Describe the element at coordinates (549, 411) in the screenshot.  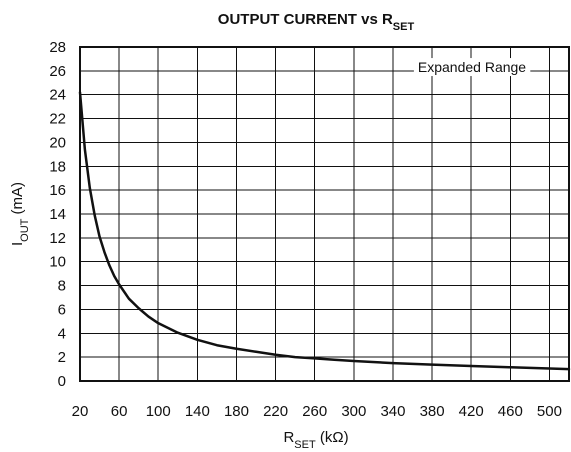
I see `x-tick-label: 500` at that location.